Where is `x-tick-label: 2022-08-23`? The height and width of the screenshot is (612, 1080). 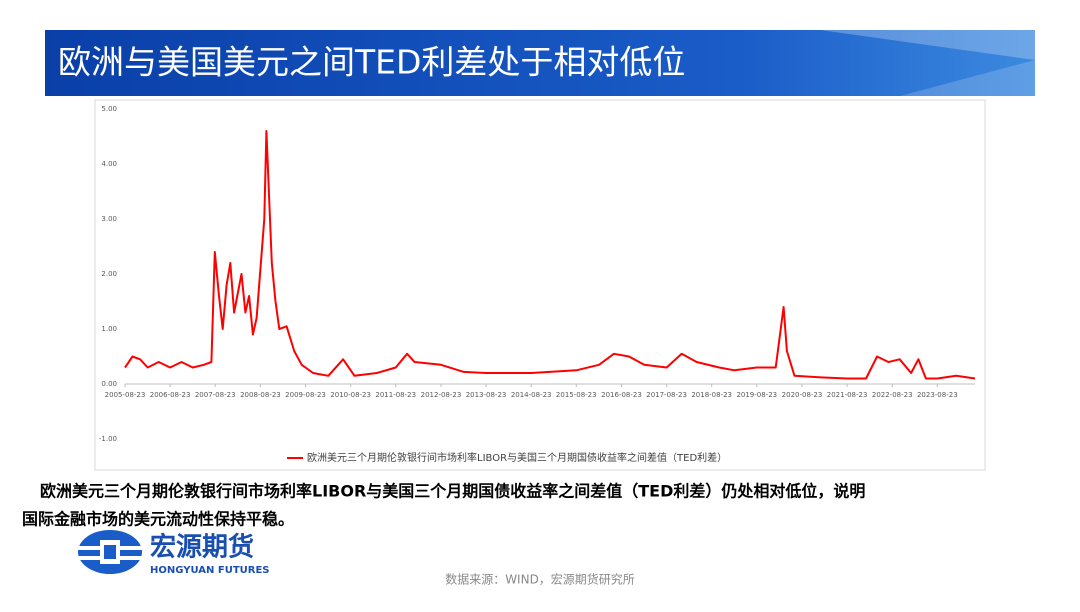 x-tick-label: 2022-08-23 is located at coordinates (892, 395).